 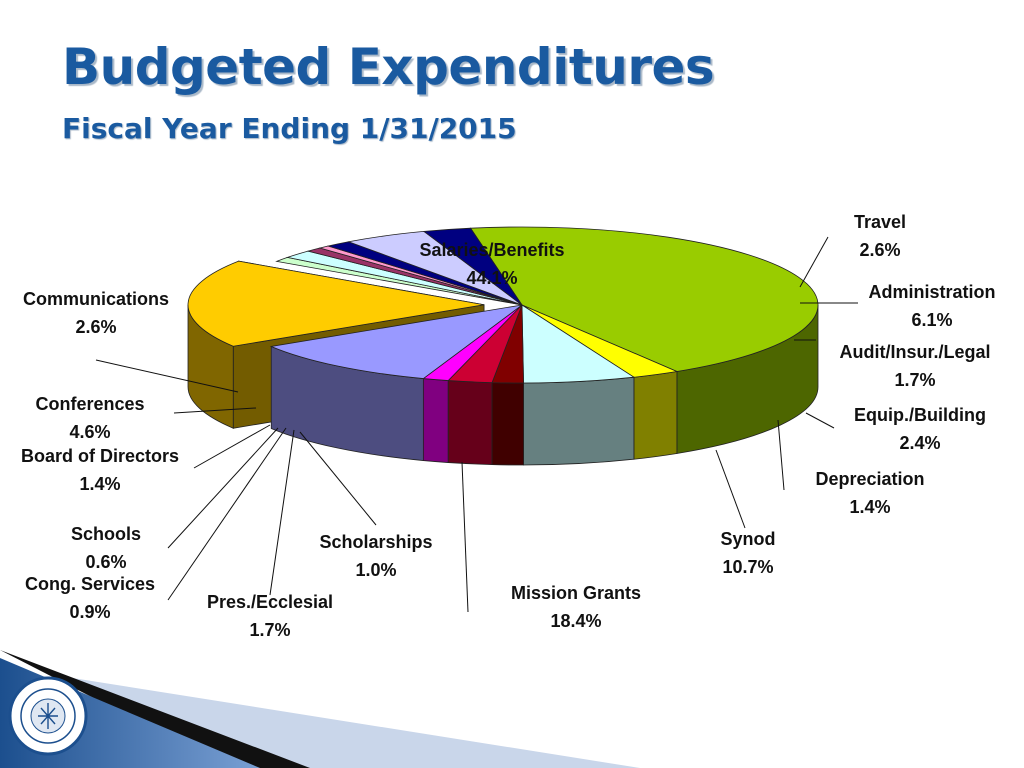 I want to click on slice-value-depreciation: 1.4%, so click(x=869, y=507).